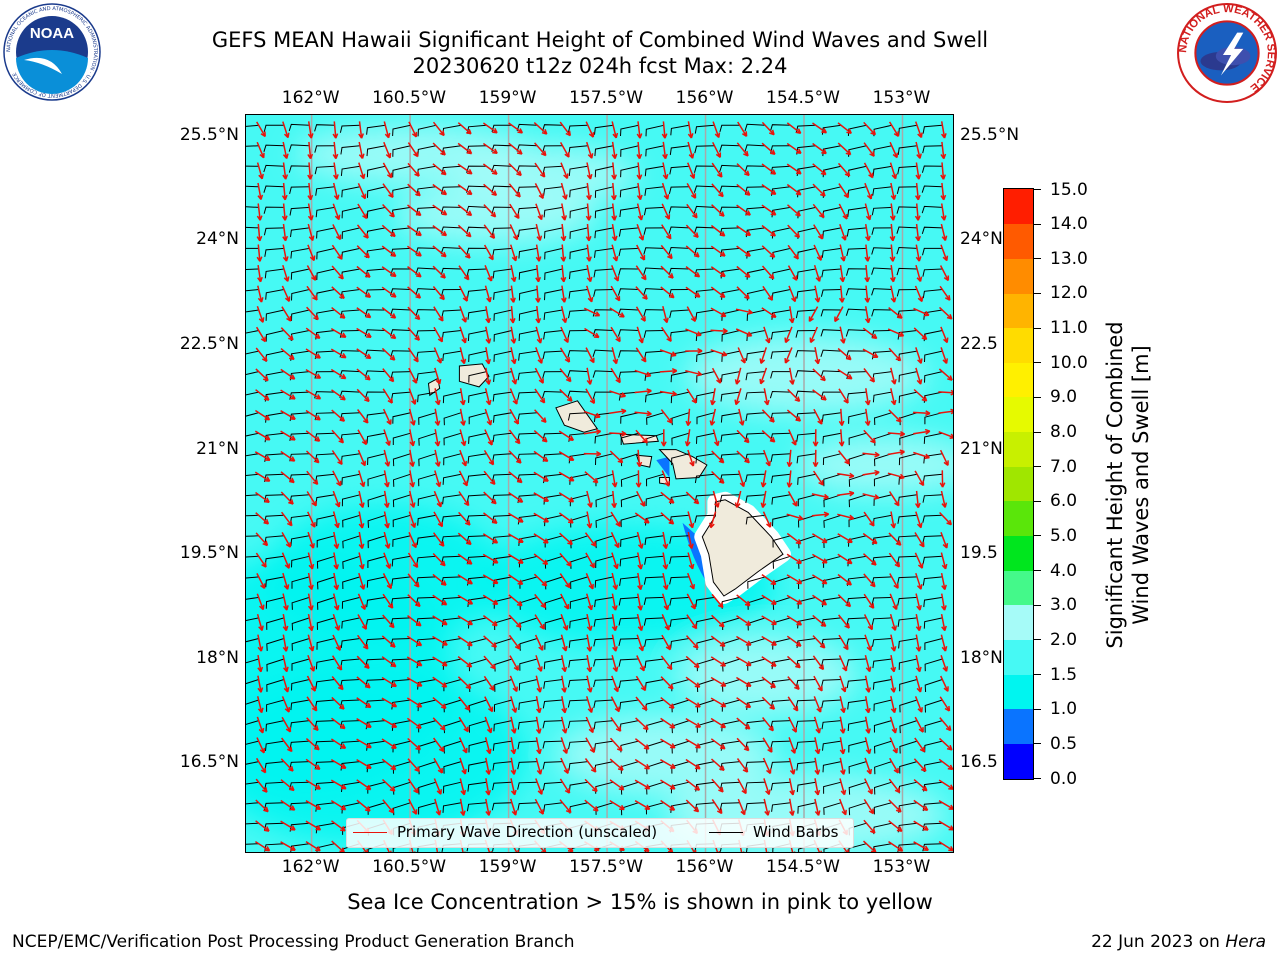 The image size is (1280, 960). Describe the element at coordinates (600, 66) in the screenshot. I see `chart-subtitle: 20230620 t12z 024h fcst Max: 2.24` at that location.